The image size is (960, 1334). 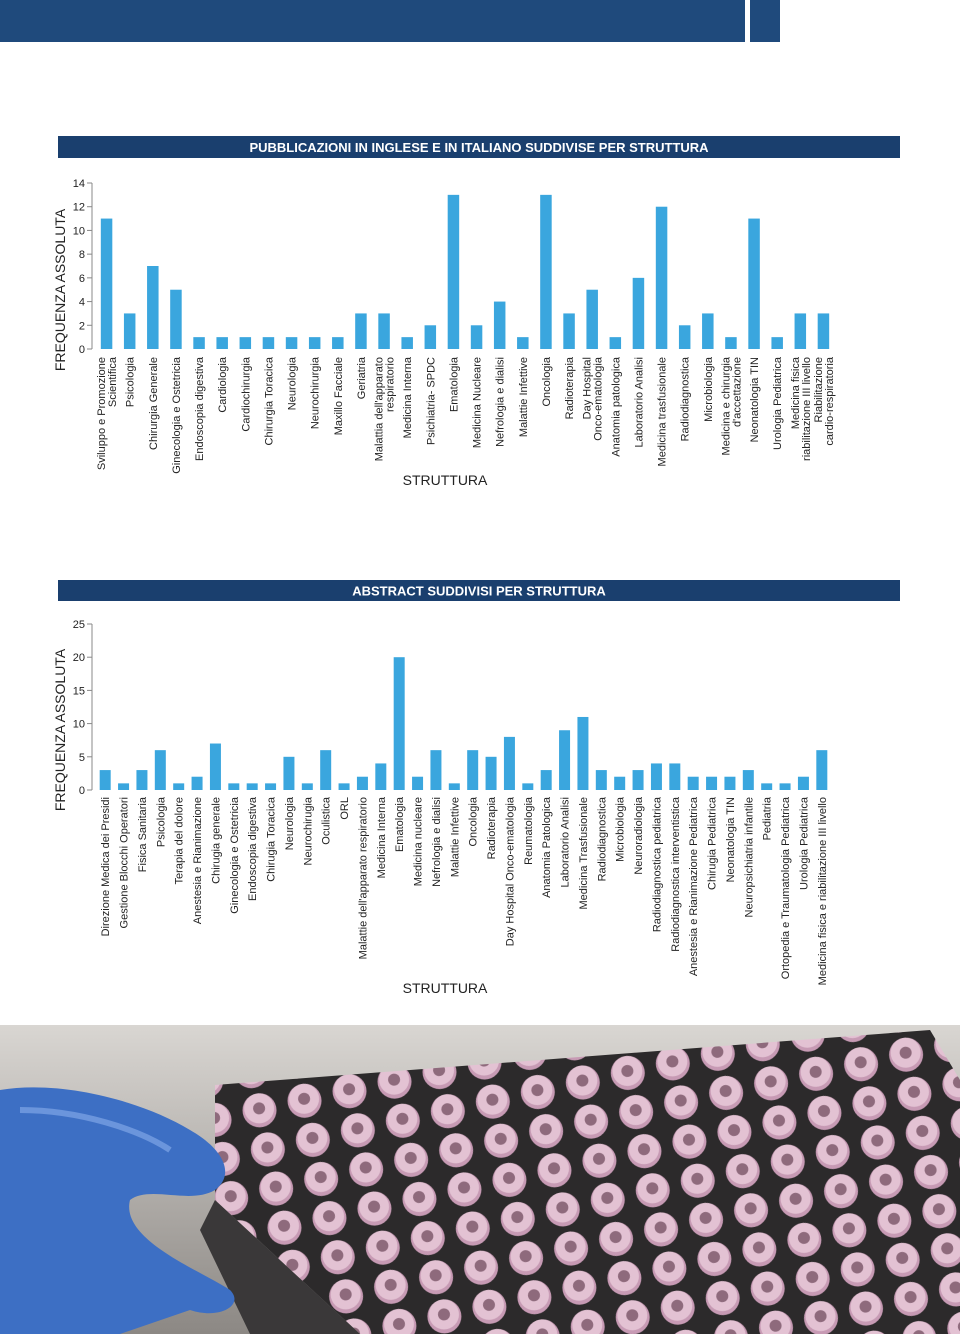 I want to click on x-tick-label: Medicina trasfusionale, so click(x=663, y=411).